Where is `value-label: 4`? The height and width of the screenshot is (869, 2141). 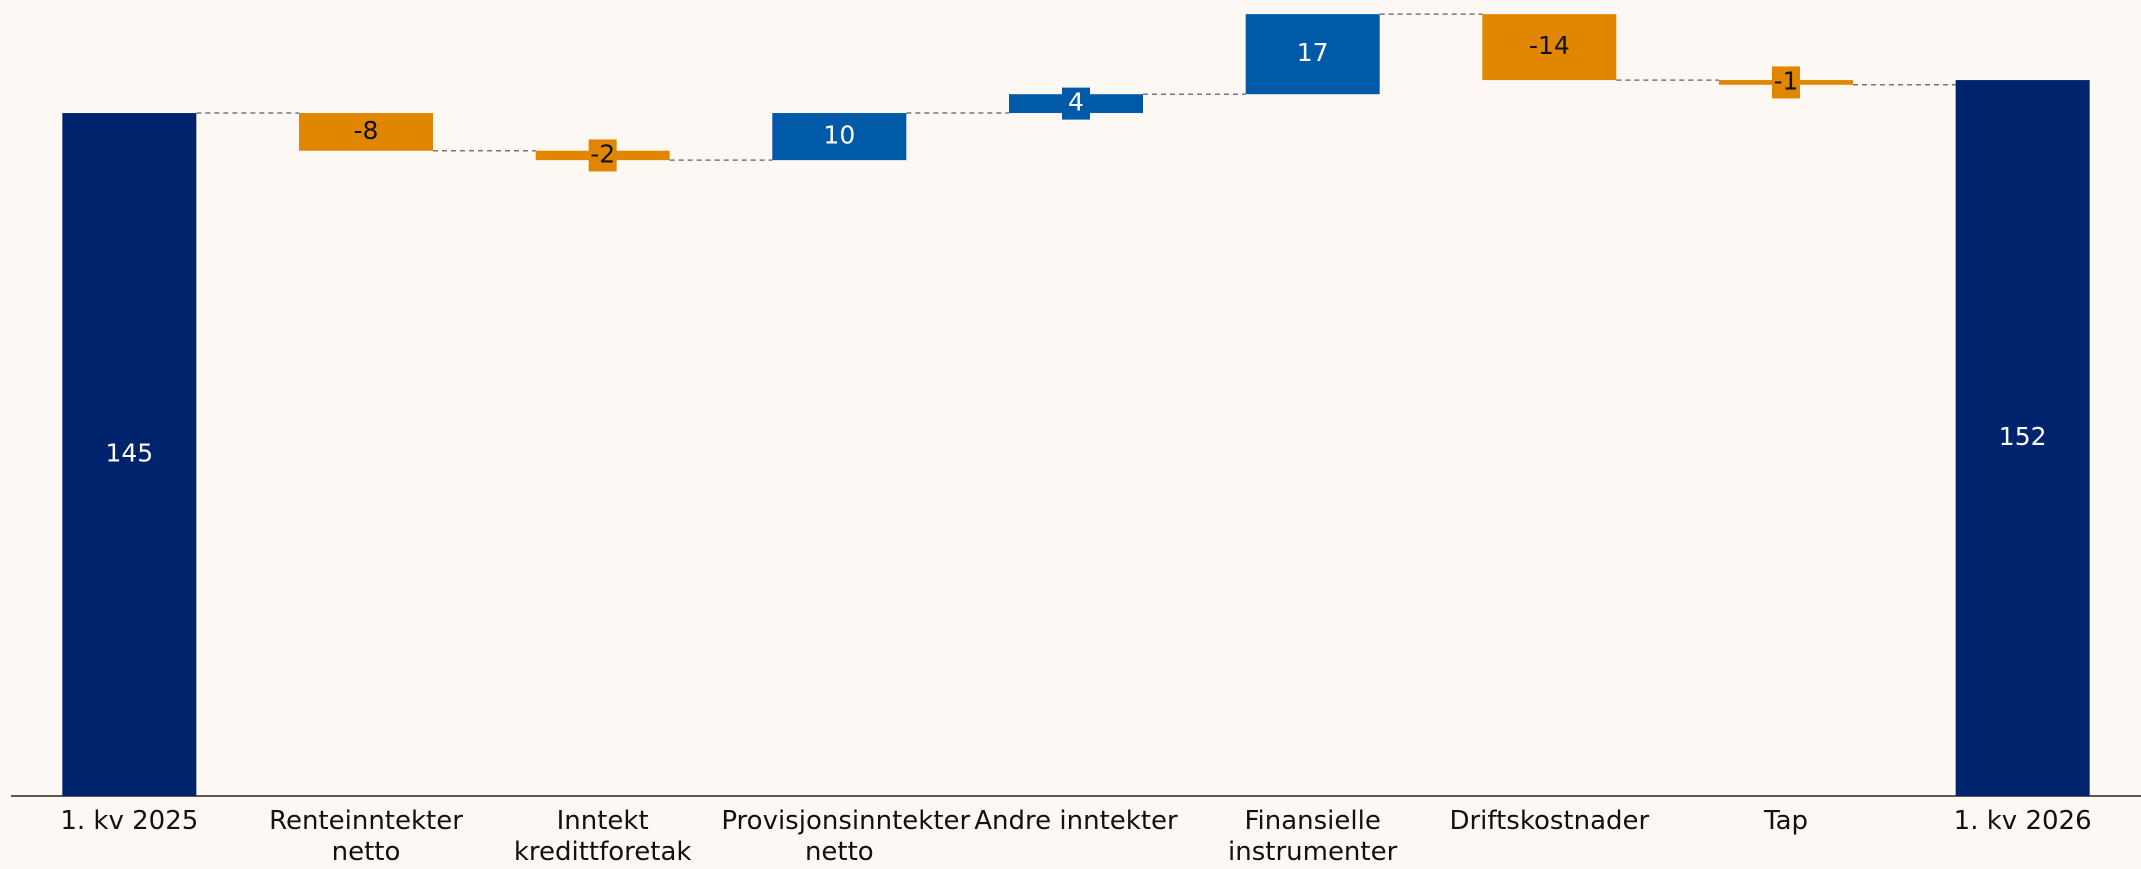 value-label: 4 is located at coordinates (1076, 102).